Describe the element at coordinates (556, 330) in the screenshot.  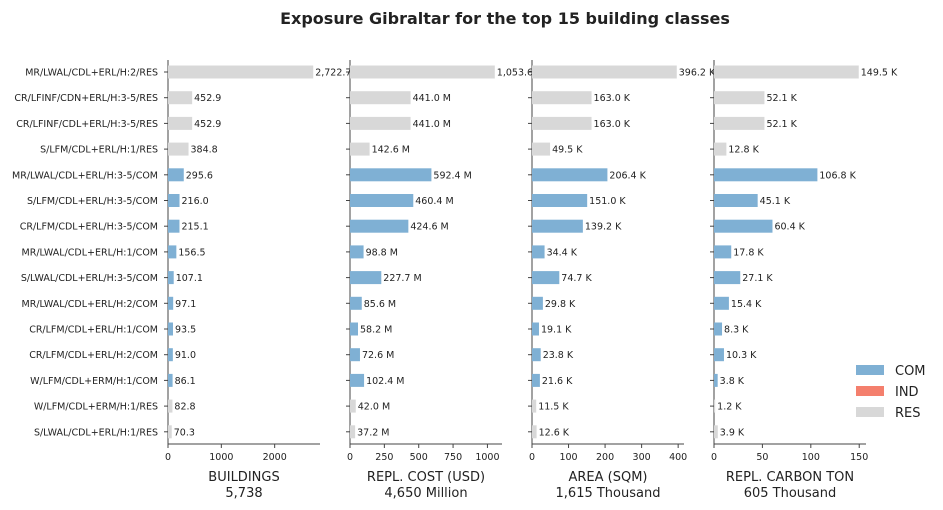
I see `data-label: 19.1 K` at that location.